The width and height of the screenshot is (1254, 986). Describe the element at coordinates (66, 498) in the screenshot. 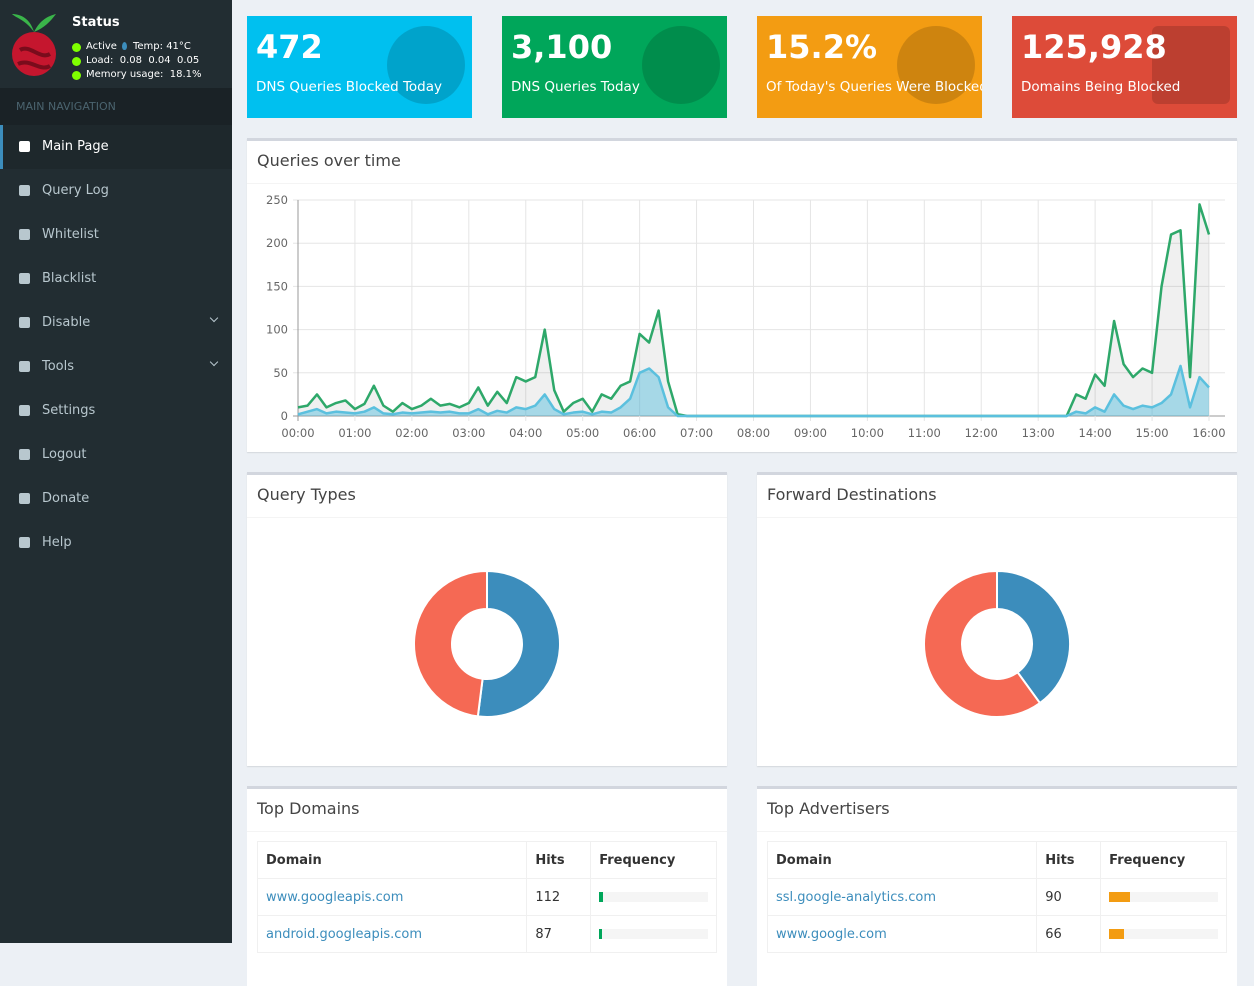

I see `nav-label: Donate` at that location.